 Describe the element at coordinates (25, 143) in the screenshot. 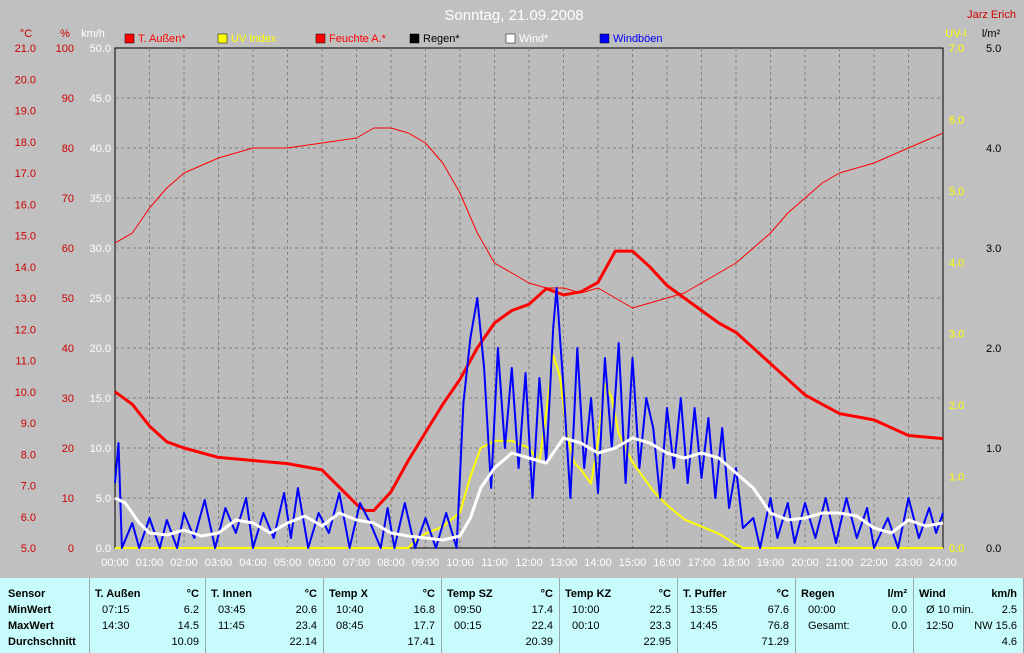

I see `temp-tick-label: 18.0` at that location.